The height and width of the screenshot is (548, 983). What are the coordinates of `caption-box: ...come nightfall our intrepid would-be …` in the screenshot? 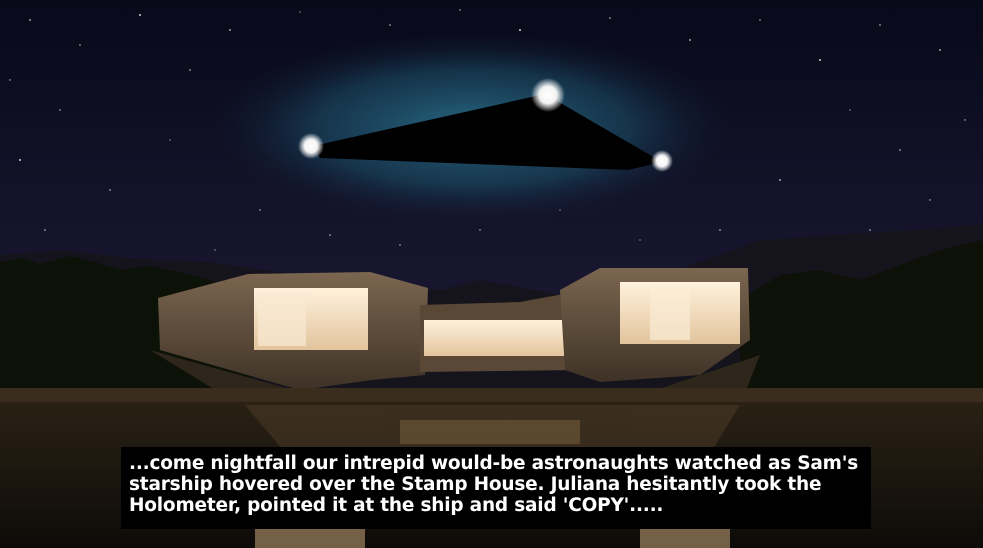 It's located at (496, 488).